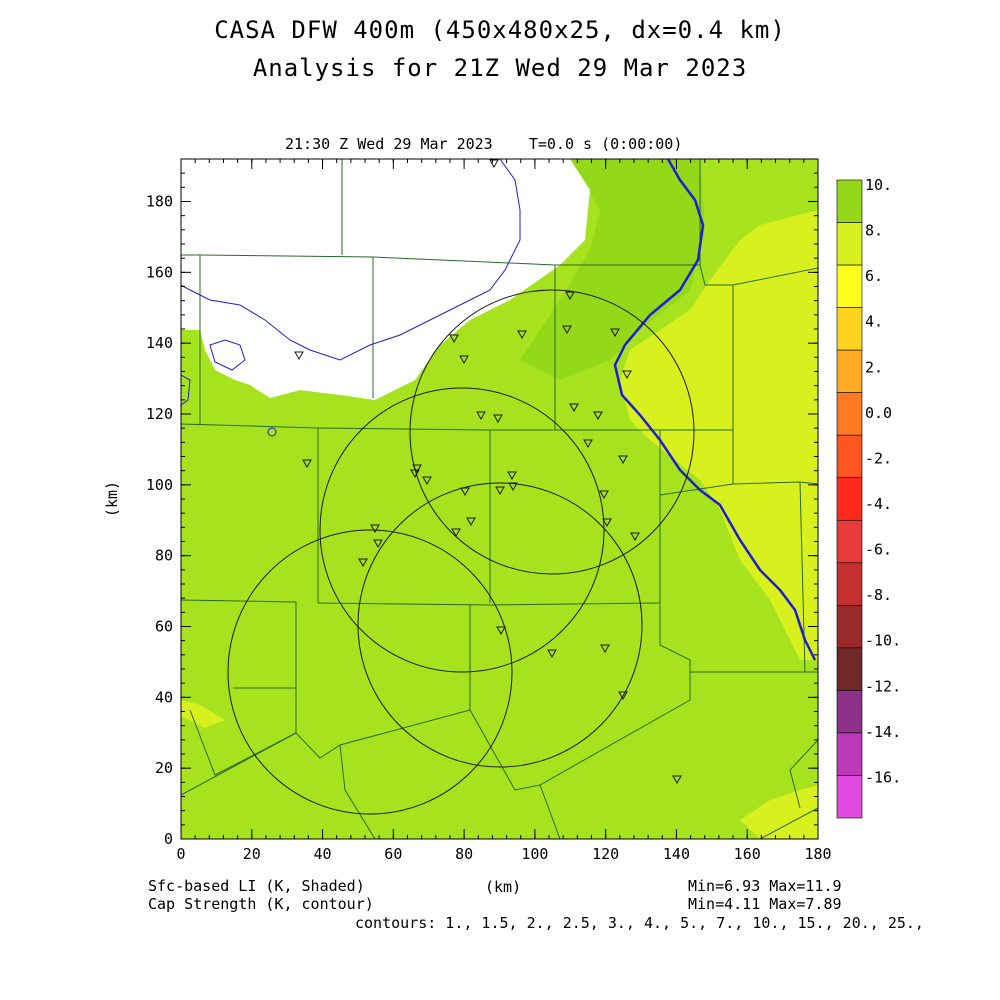  I want to click on title-line-2: Analysis for 21Z Wed 29 Mar 2023, so click(500, 68).